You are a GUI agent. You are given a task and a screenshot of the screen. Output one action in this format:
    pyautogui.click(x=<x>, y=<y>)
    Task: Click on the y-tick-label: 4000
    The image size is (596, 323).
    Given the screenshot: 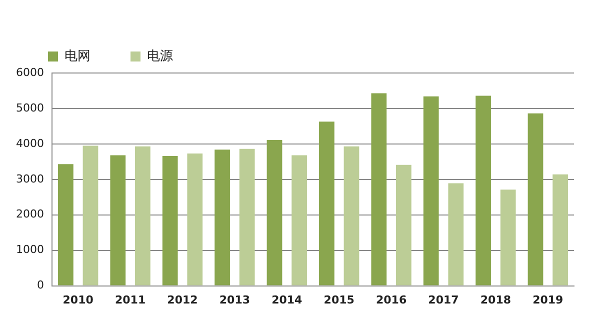 What is the action you would take?
    pyautogui.click(x=30, y=143)
    